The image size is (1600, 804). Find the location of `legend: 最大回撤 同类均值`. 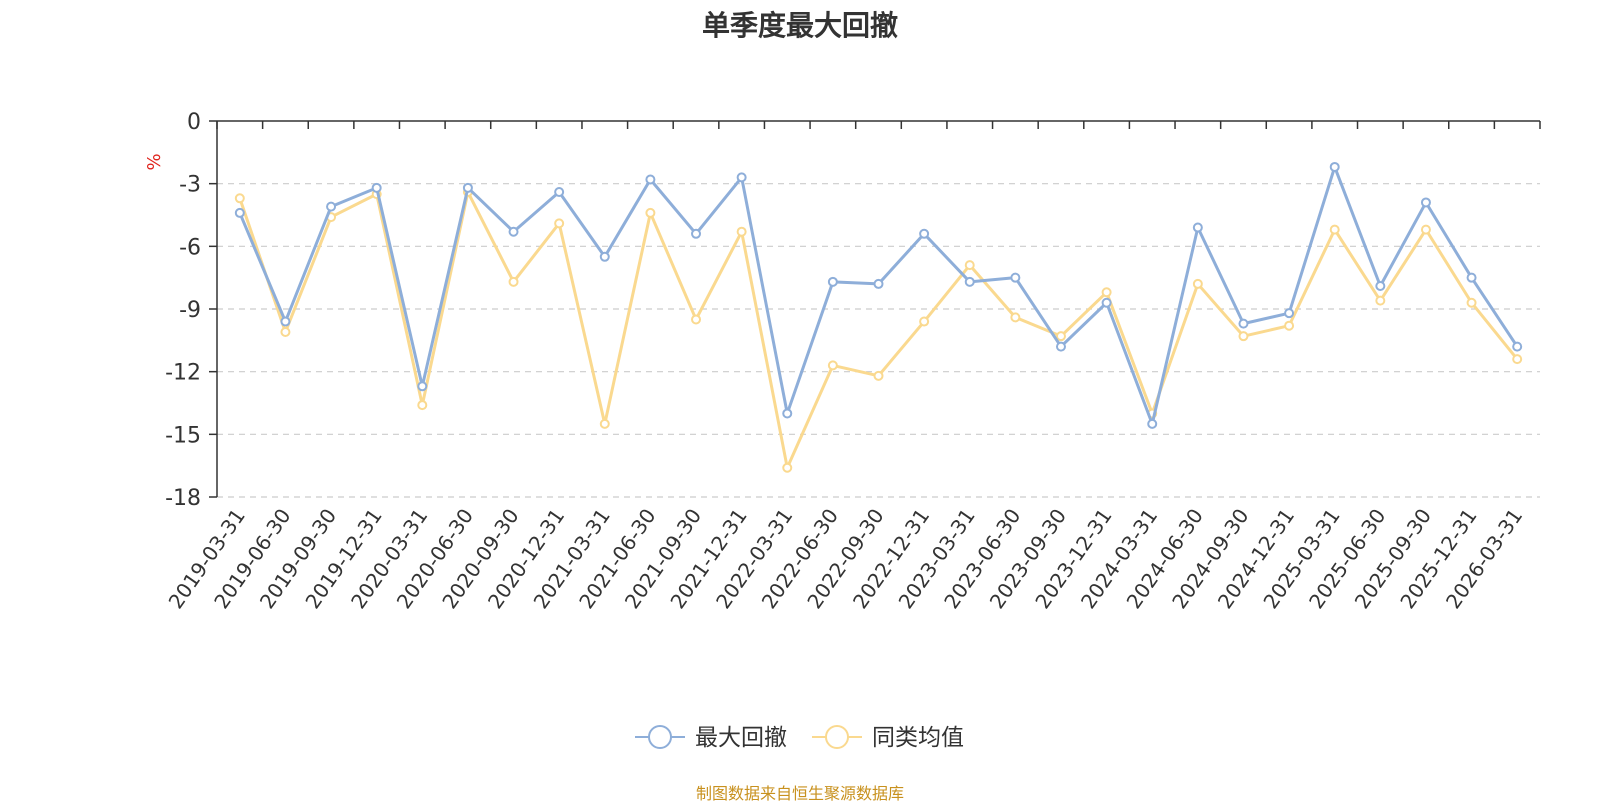

legend: 最大回撤 同类均值 is located at coordinates (799, 738).